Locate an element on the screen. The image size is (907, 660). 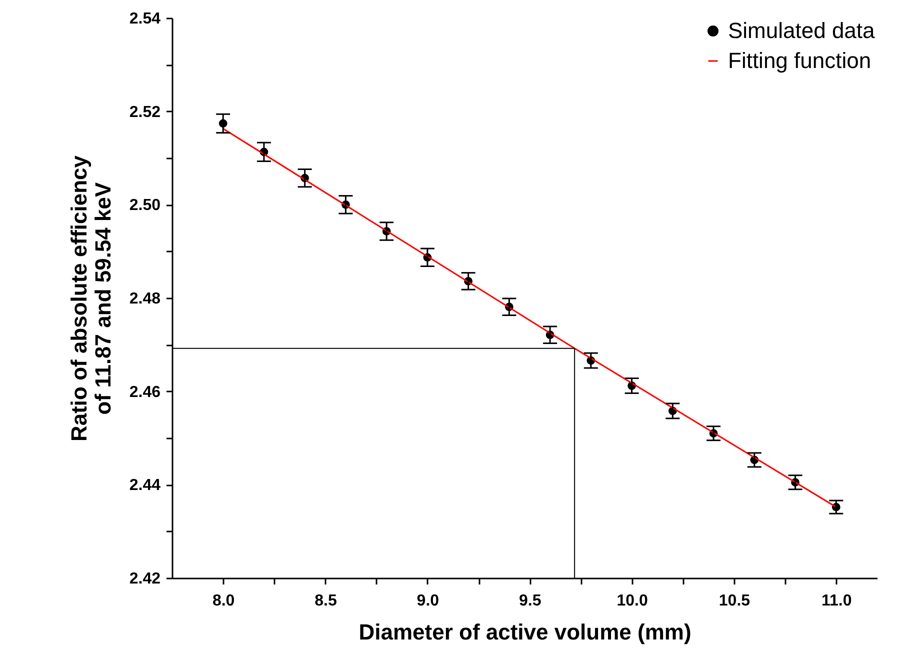
y-tick-label: 2.44 is located at coordinates (145, 485).